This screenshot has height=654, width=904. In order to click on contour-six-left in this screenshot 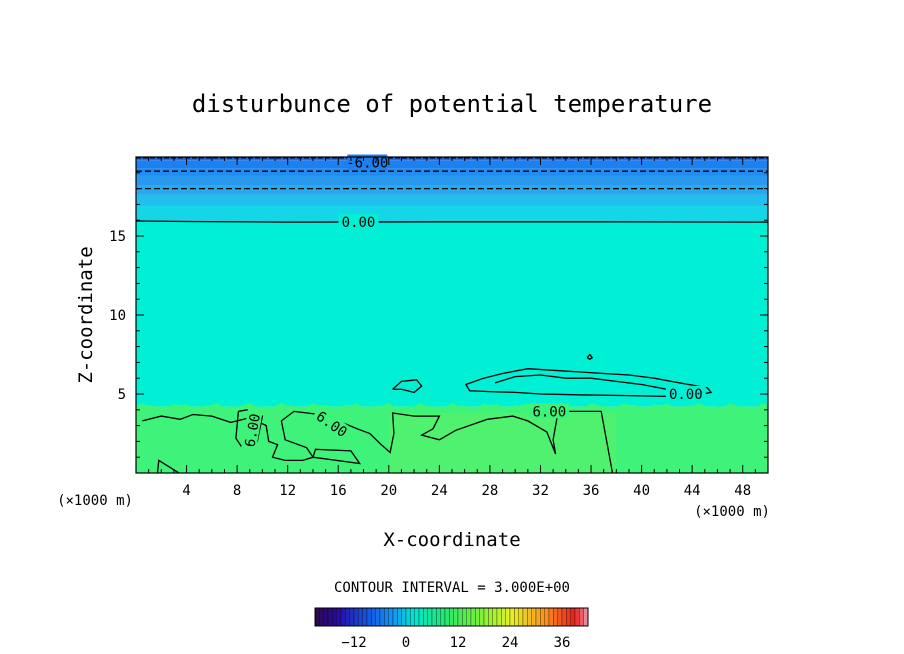, I will do `click(168, 466)`.